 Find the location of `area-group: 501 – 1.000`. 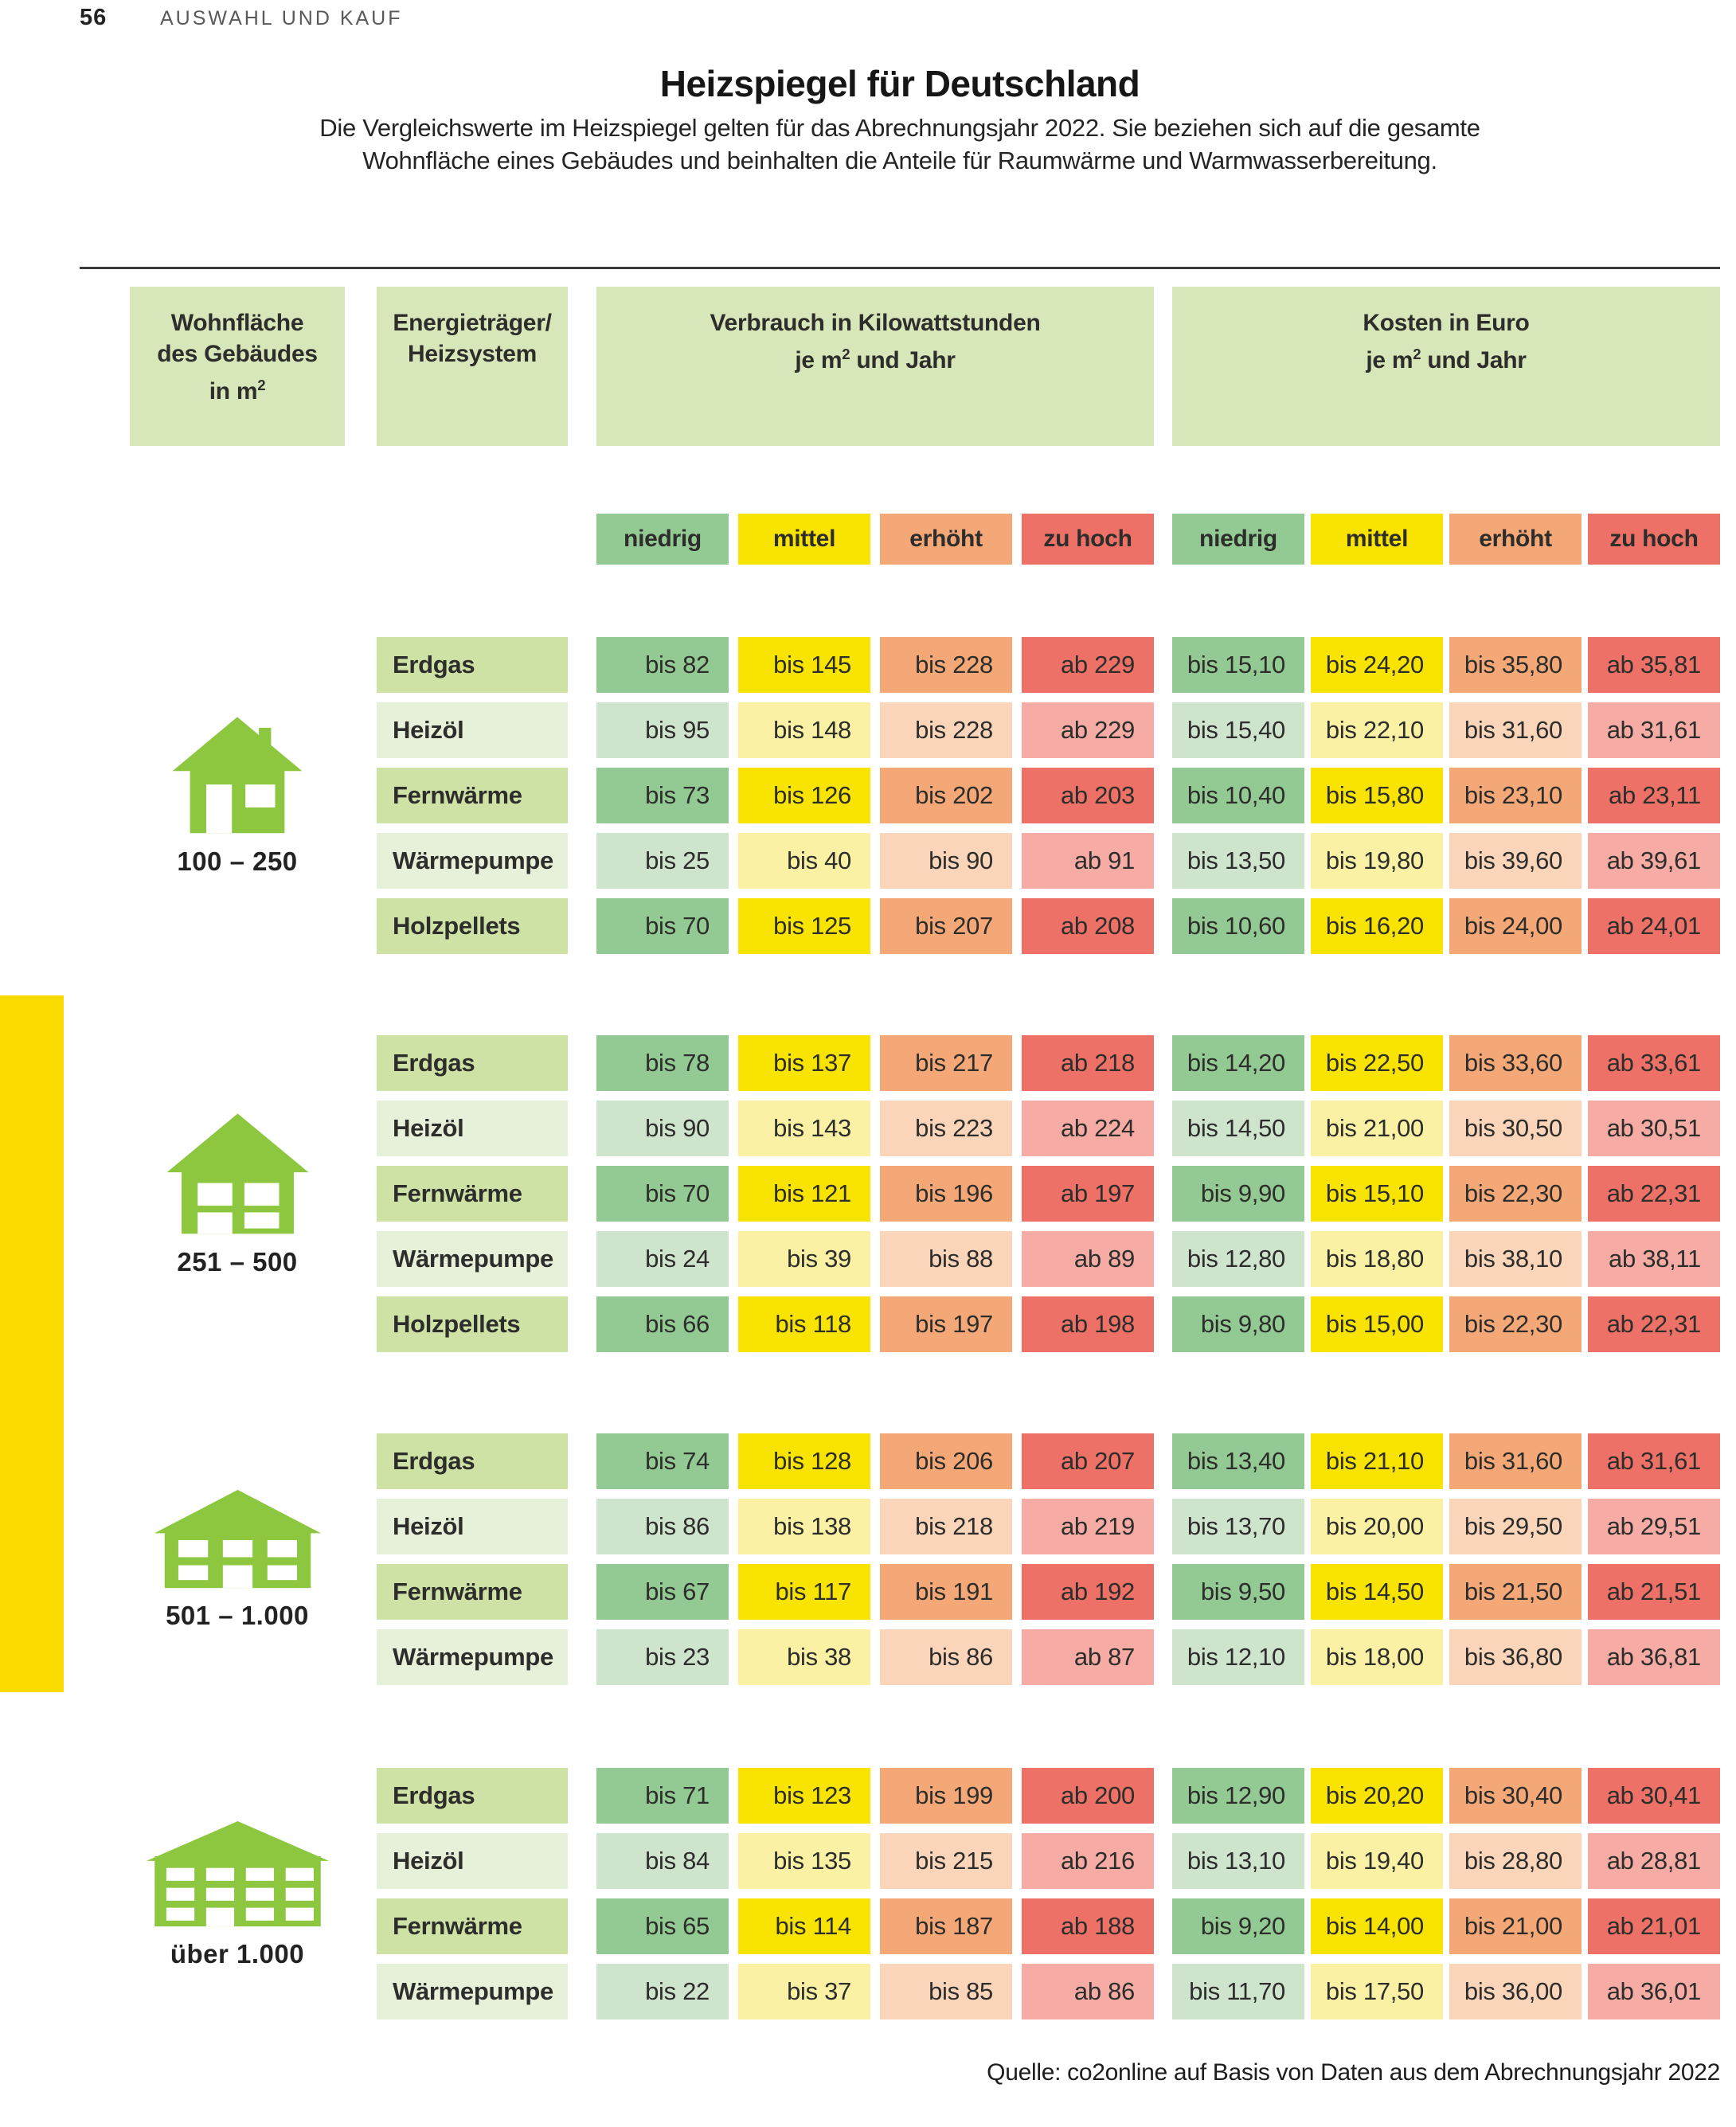

area-group: 501 – 1.000 is located at coordinates (238, 1560).